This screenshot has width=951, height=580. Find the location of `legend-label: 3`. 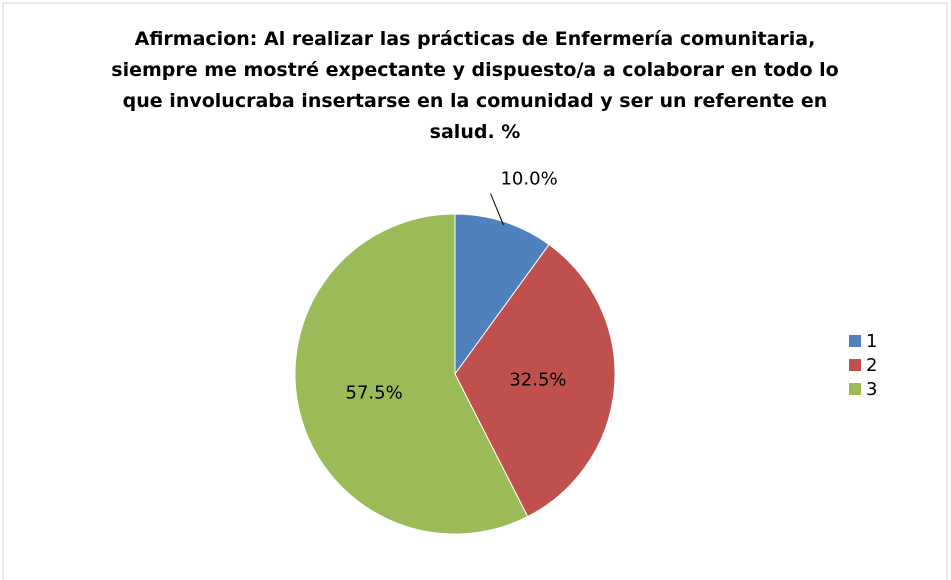

legend-label: 3 is located at coordinates (871, 389).